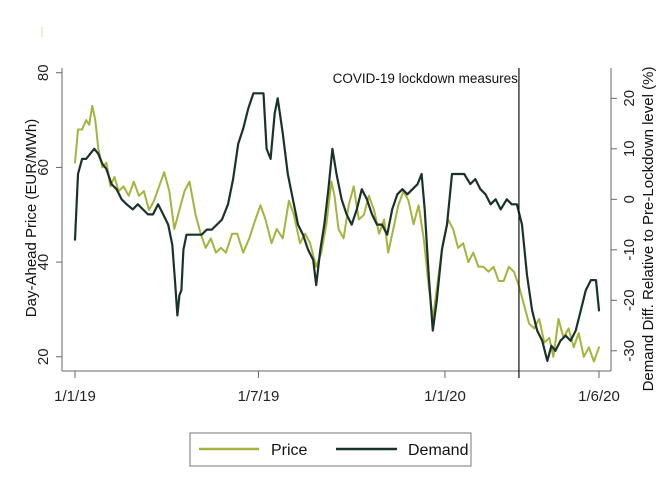 The image size is (672, 489). I want to click on right-y-ticks: -30 -20 -10 0 10 20, so click(624, 226).